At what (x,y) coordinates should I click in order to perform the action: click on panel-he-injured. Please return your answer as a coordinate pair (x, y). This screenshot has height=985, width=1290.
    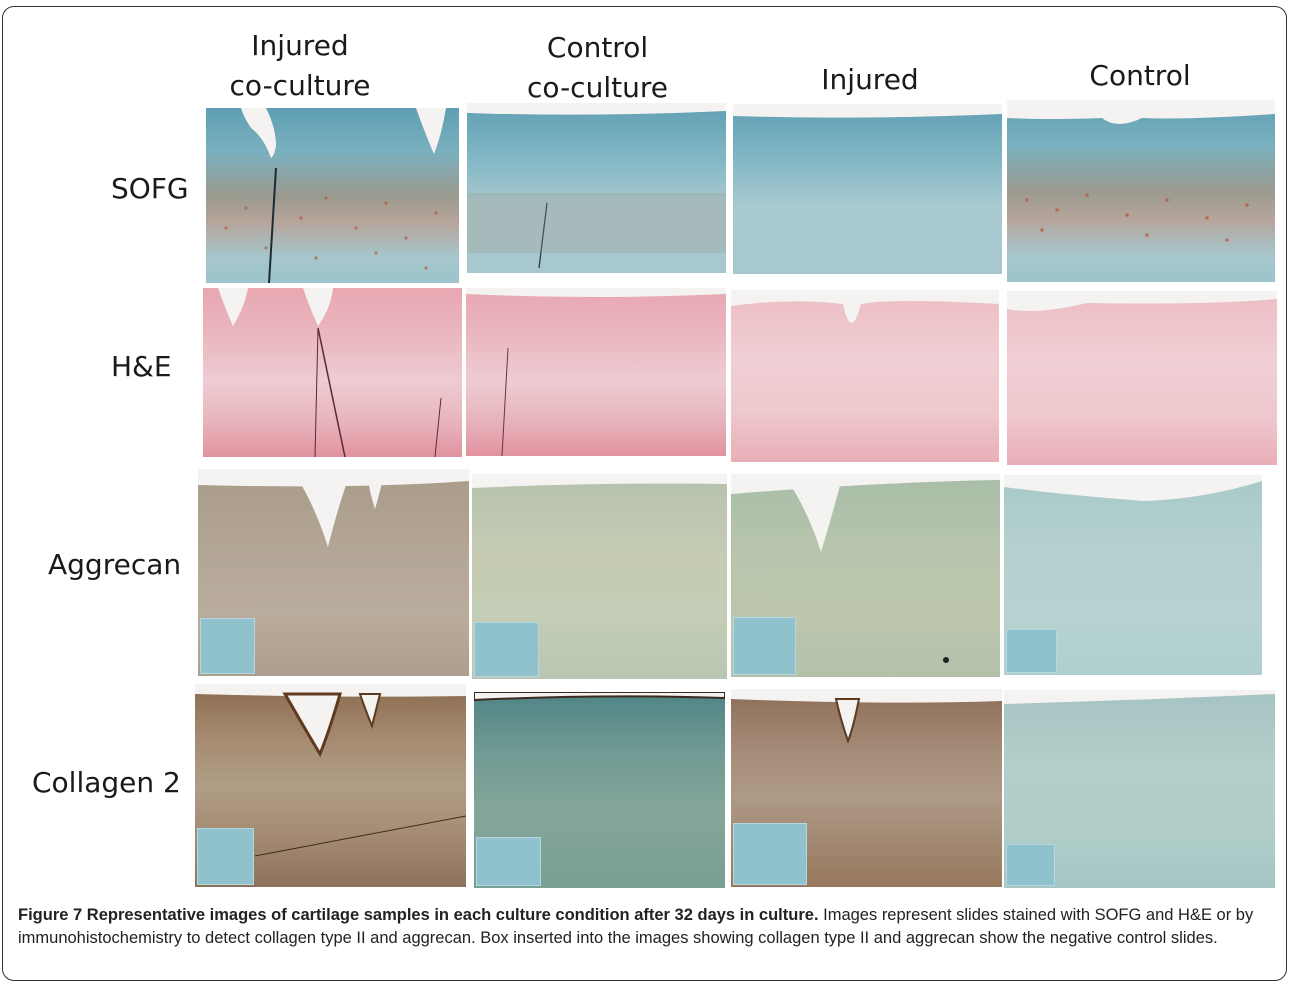
    Looking at the image, I should click on (865, 376).